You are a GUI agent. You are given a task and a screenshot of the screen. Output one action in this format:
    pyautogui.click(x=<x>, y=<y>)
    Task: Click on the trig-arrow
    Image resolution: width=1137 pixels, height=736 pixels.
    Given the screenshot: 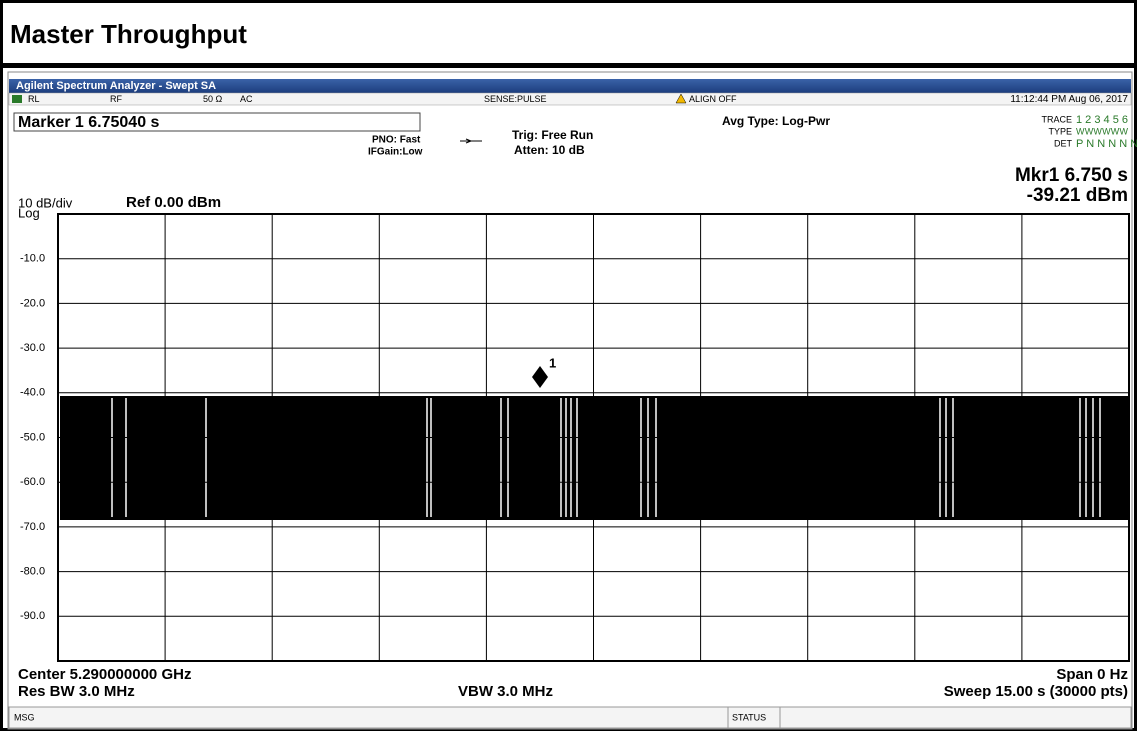 What is the action you would take?
    pyautogui.click(x=471, y=141)
    